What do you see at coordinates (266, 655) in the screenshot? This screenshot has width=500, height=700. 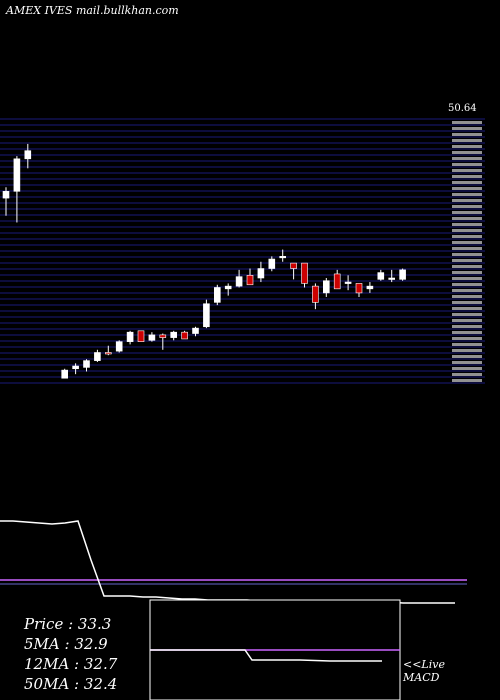 I see `macd-line` at bounding box center [266, 655].